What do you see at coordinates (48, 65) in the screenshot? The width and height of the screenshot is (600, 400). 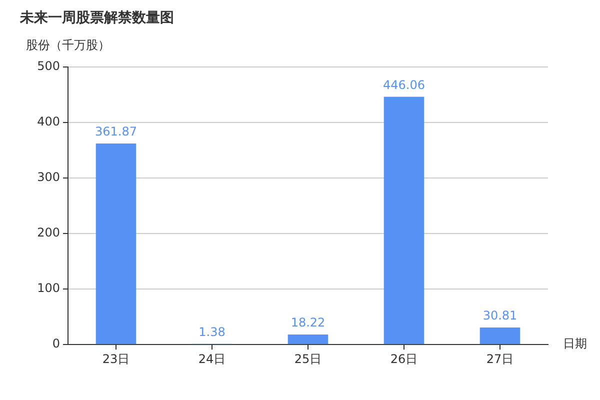 I see `y-tick-label: 500` at bounding box center [48, 65].